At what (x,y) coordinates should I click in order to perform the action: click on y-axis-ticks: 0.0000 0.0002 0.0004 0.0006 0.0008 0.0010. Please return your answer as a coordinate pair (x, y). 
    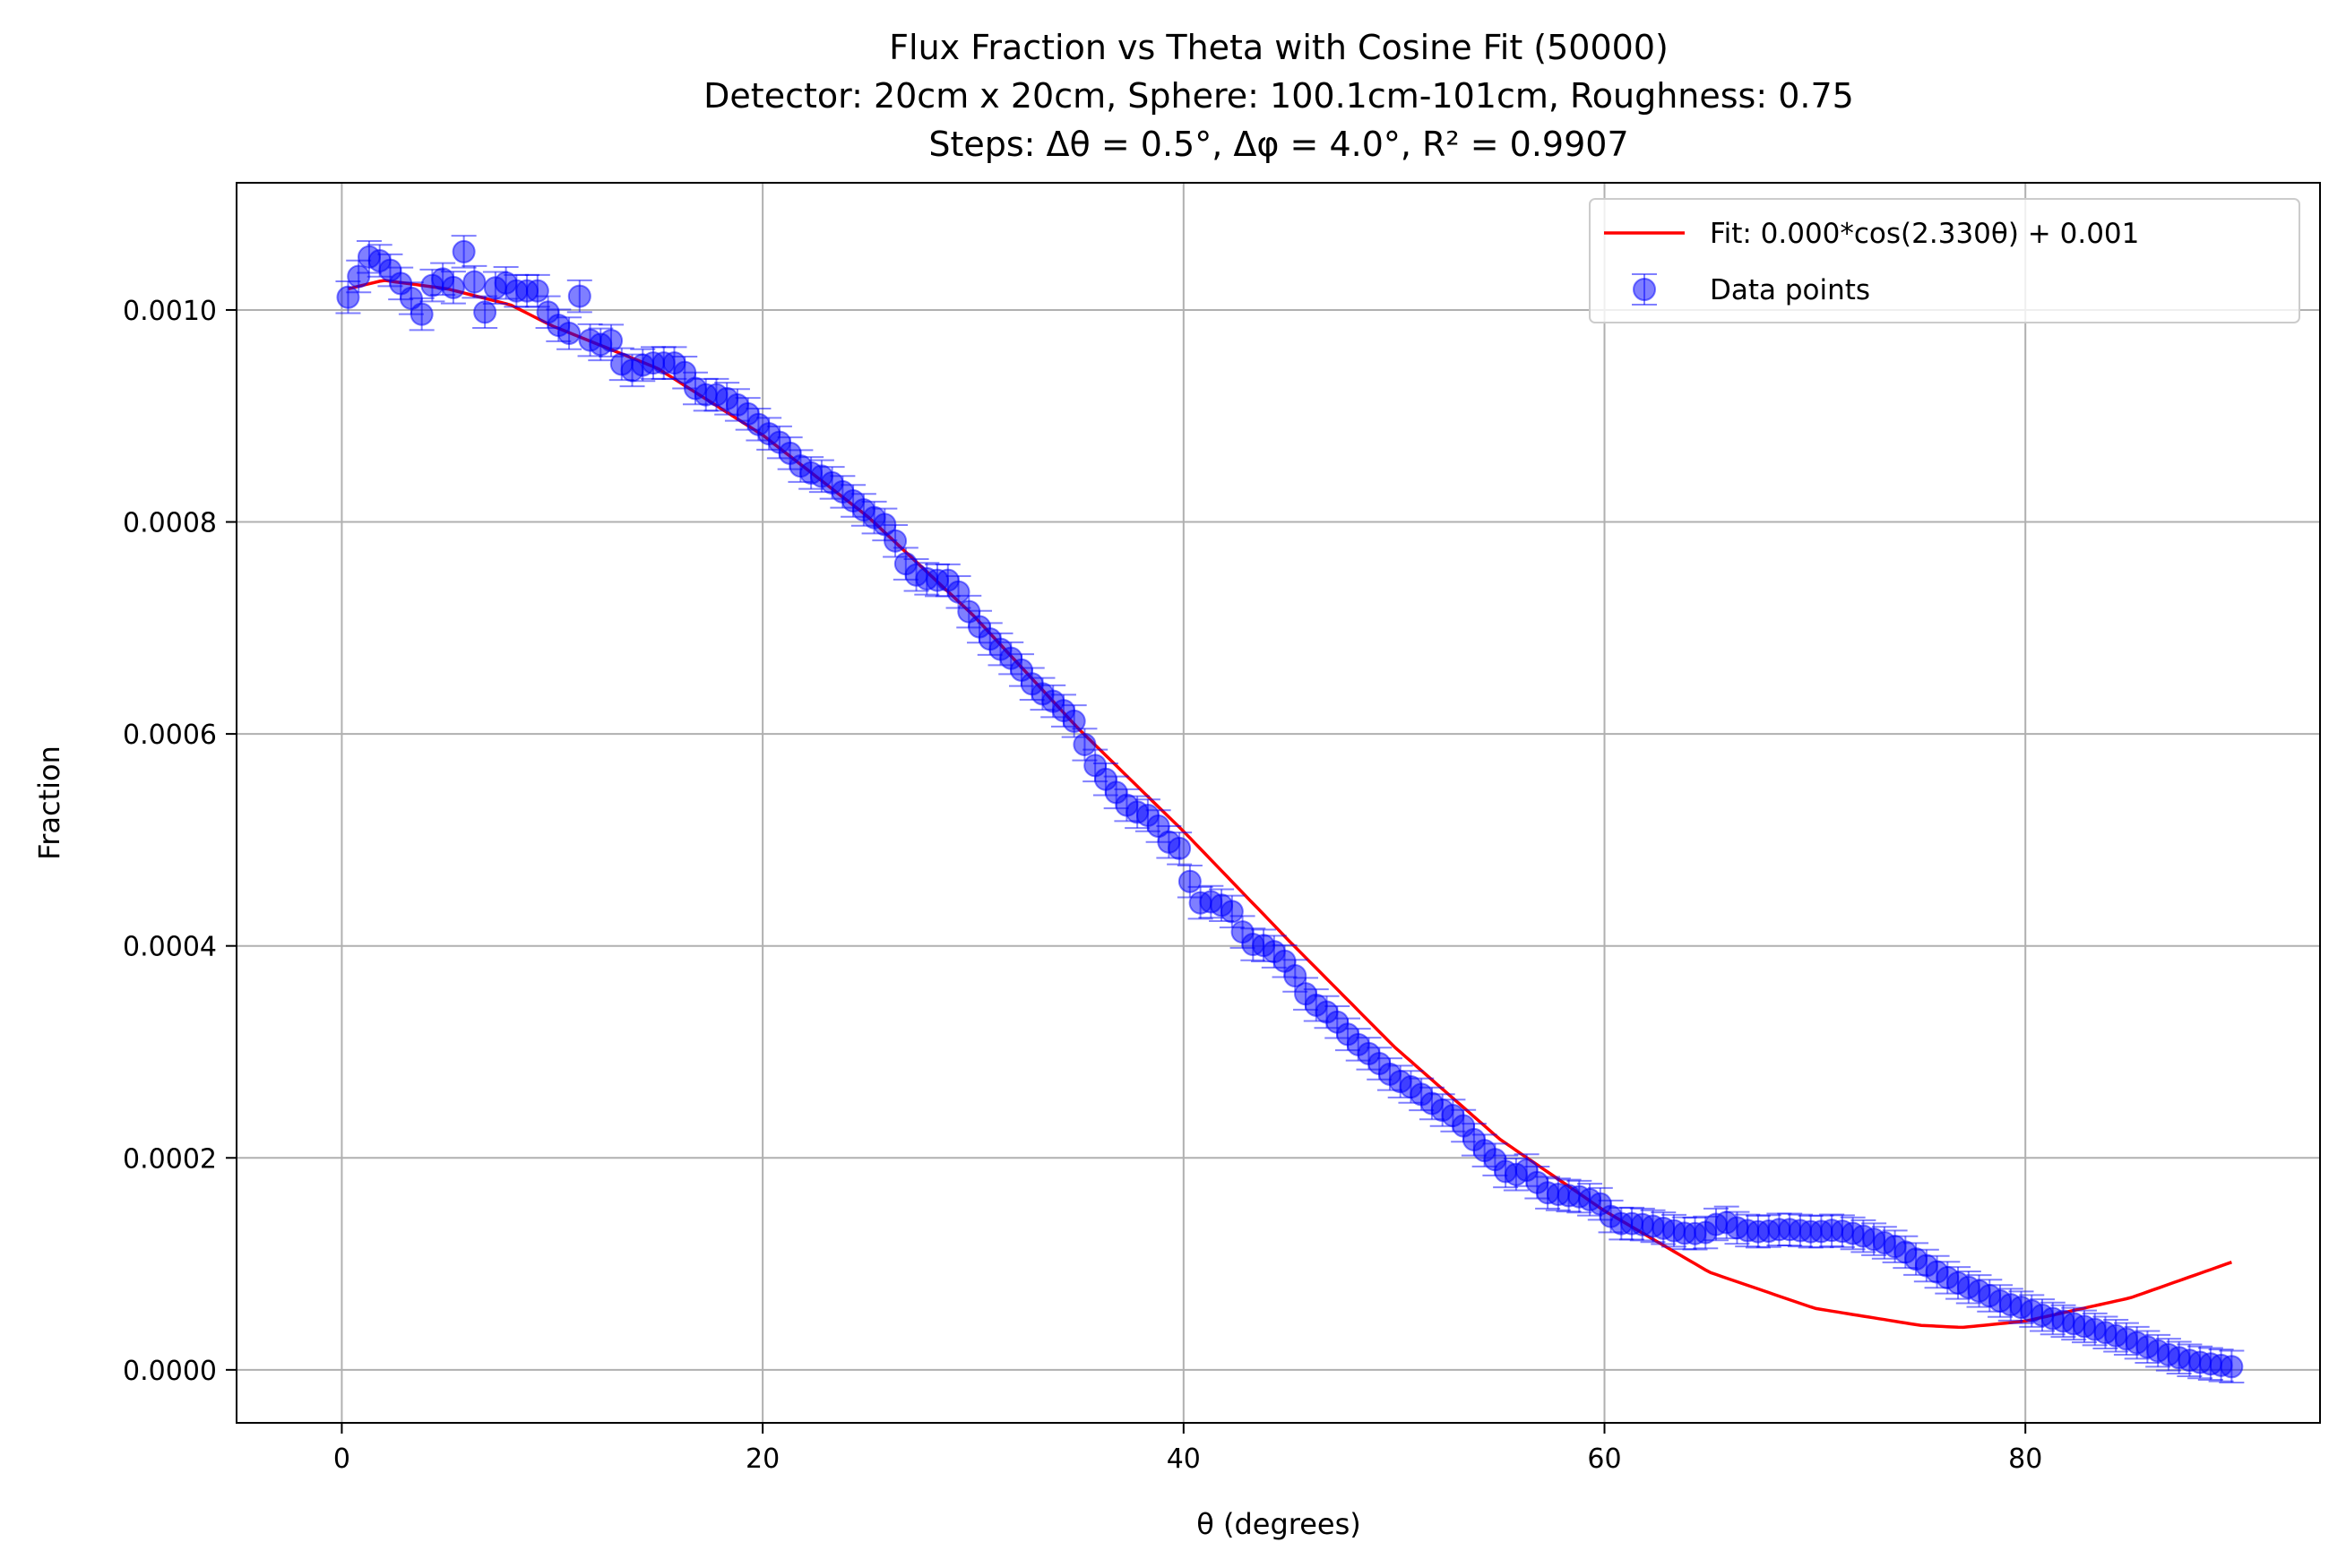
    Looking at the image, I should click on (180, 842).